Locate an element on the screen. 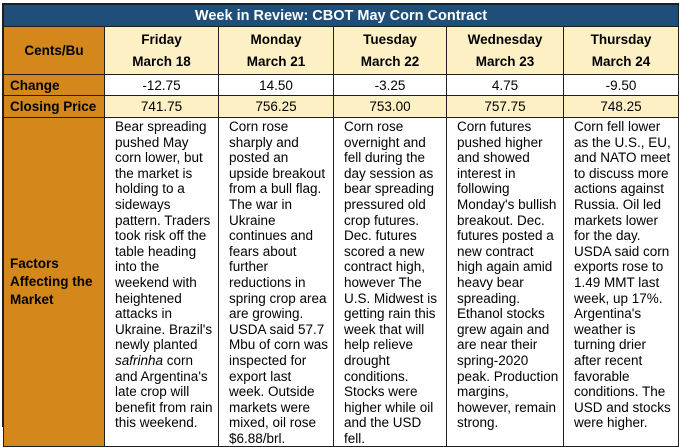 This screenshot has width=681, height=447. closing-label: Closing Price is located at coordinates (54, 106).